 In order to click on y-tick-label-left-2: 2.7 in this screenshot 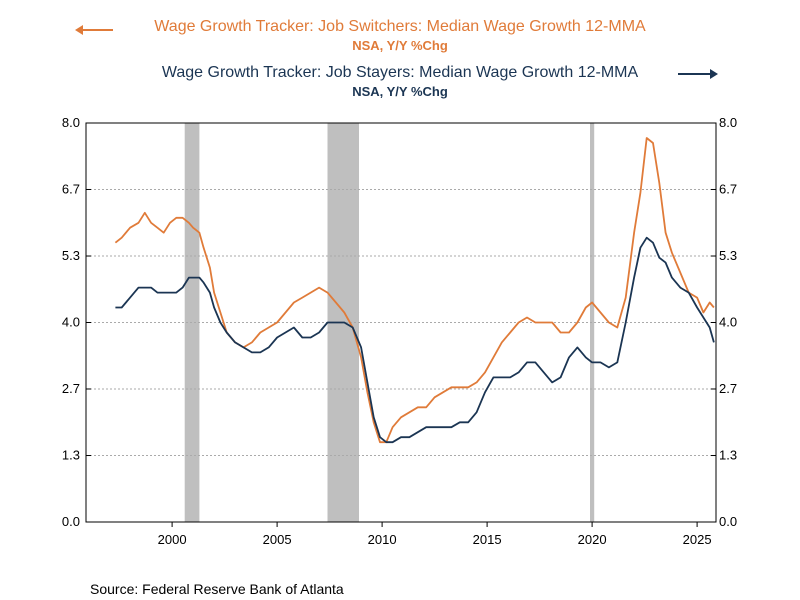, I will do `click(71, 388)`.